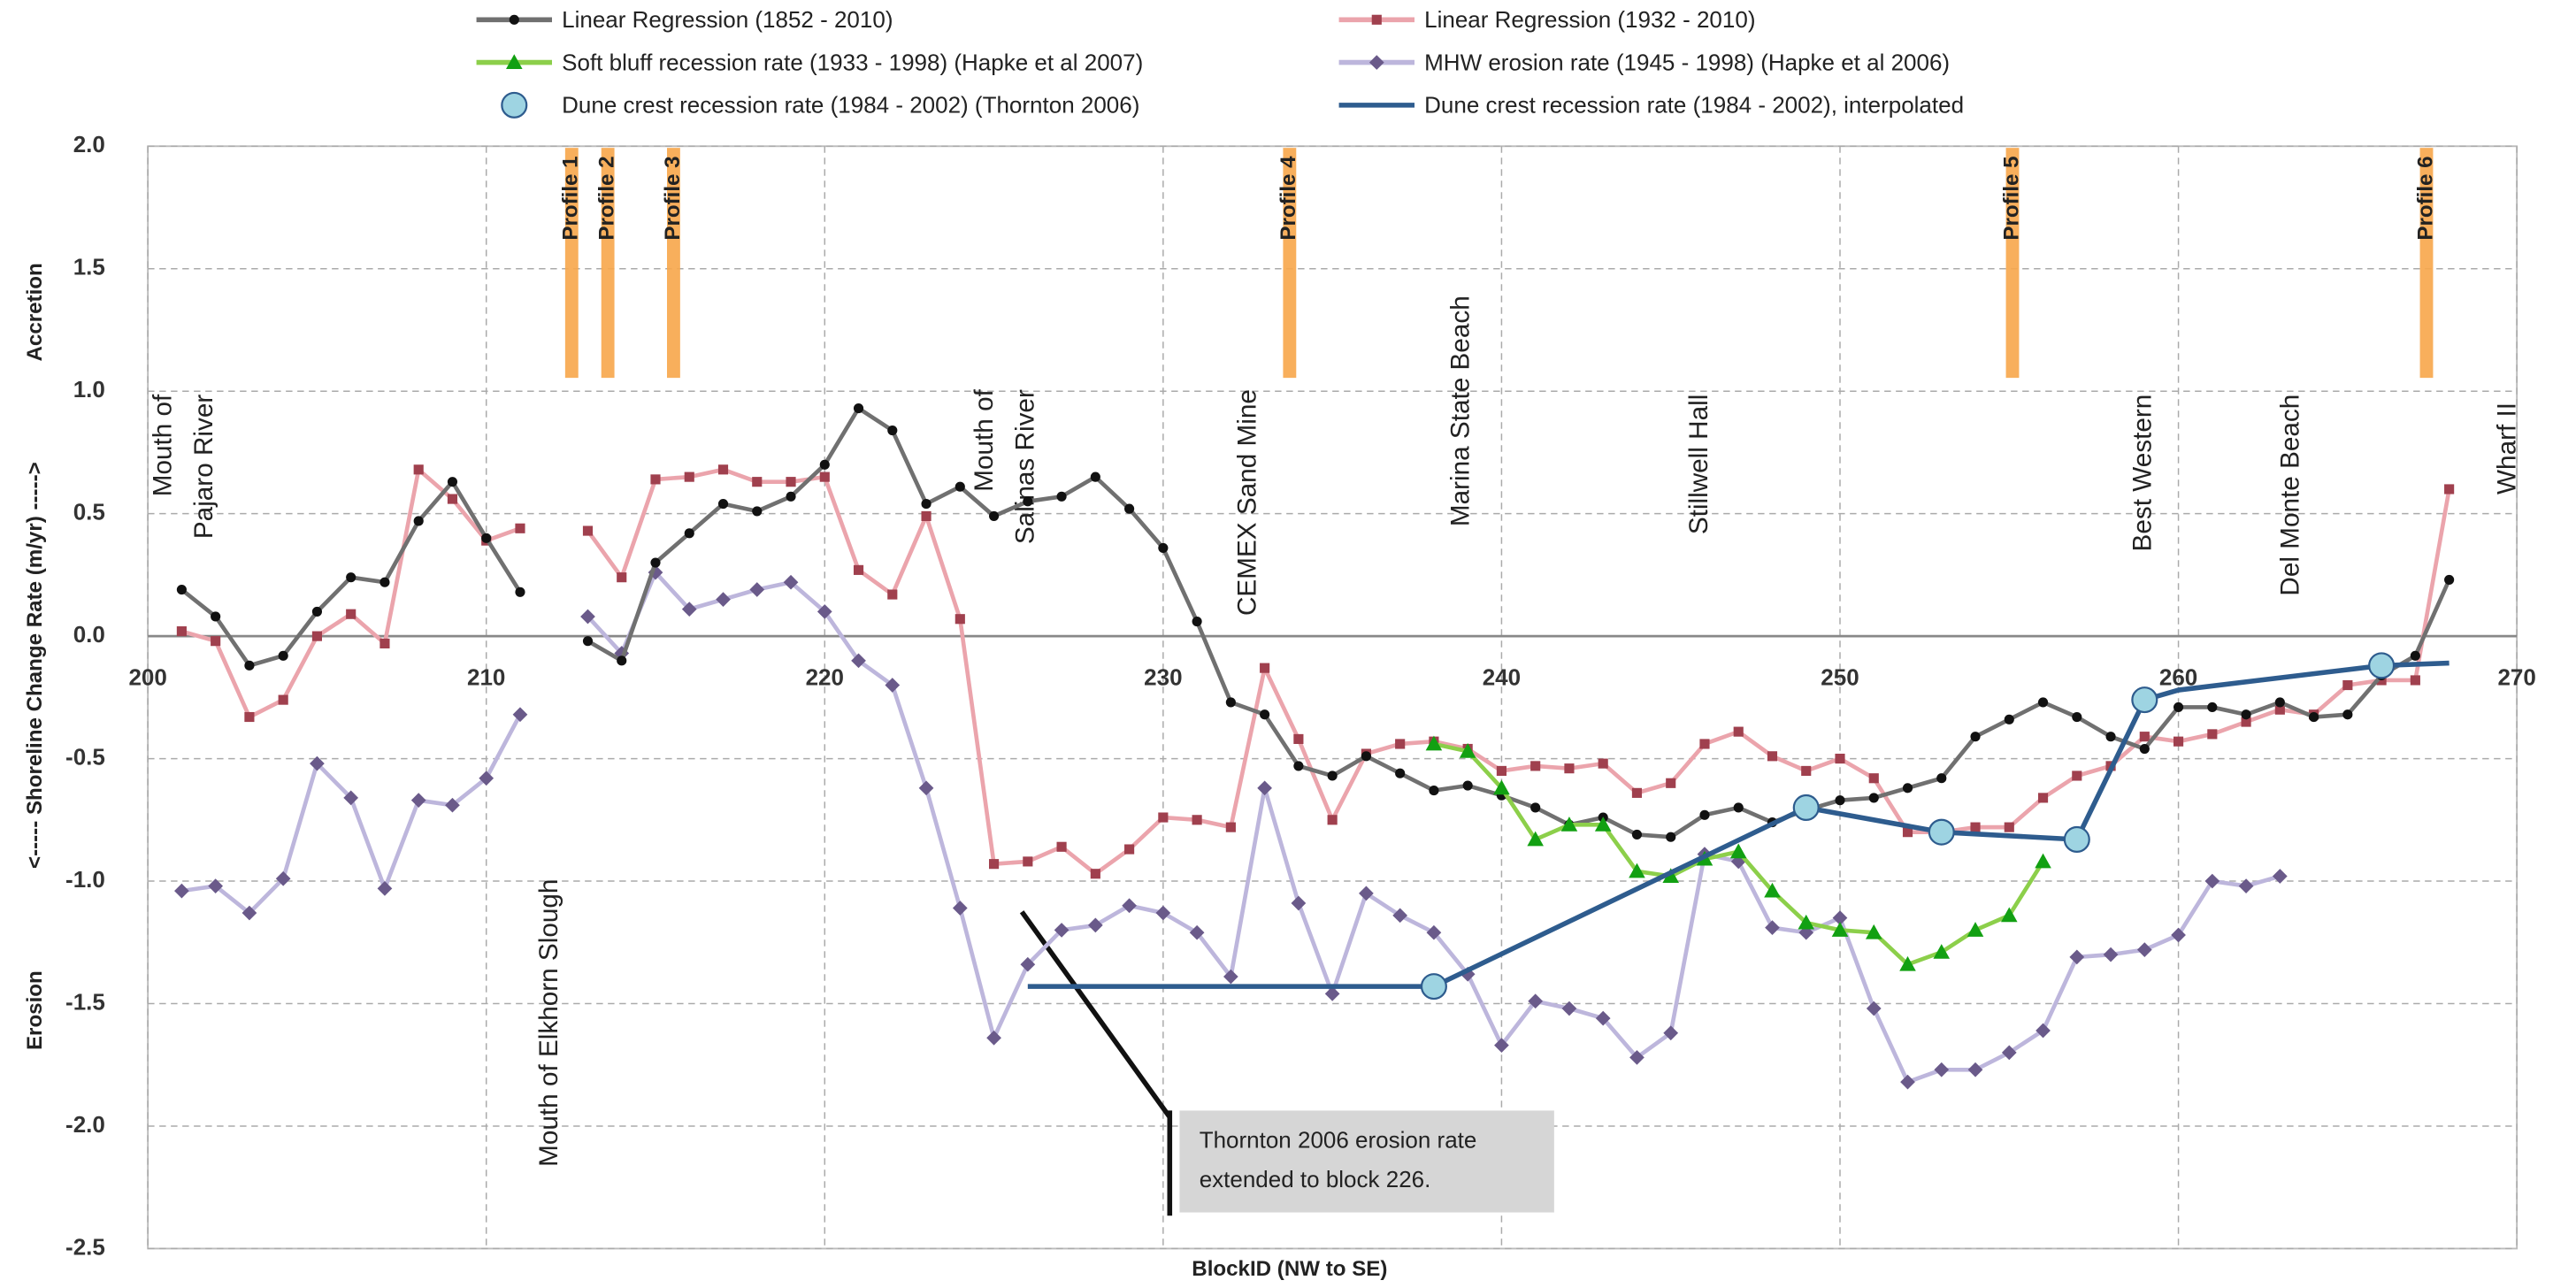 This screenshot has width=2576, height=1288. I want to click on profile-label: Profile 4, so click(1288, 198).